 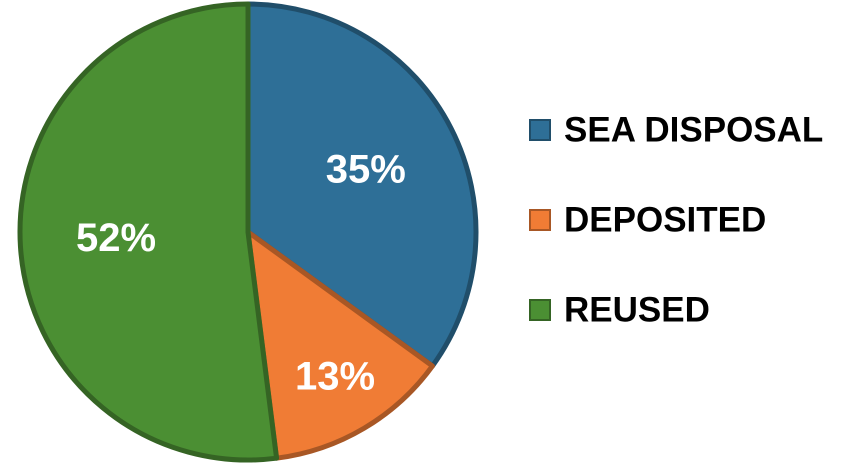 What do you see at coordinates (116, 238) in the screenshot?
I see `value-label: 52%` at bounding box center [116, 238].